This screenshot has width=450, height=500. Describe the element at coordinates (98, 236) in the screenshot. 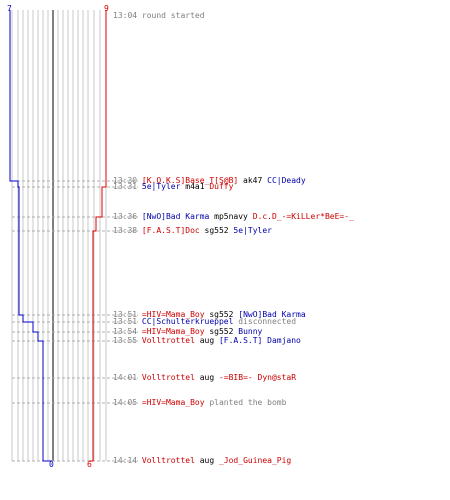

I see `red-team-alive-line` at that location.